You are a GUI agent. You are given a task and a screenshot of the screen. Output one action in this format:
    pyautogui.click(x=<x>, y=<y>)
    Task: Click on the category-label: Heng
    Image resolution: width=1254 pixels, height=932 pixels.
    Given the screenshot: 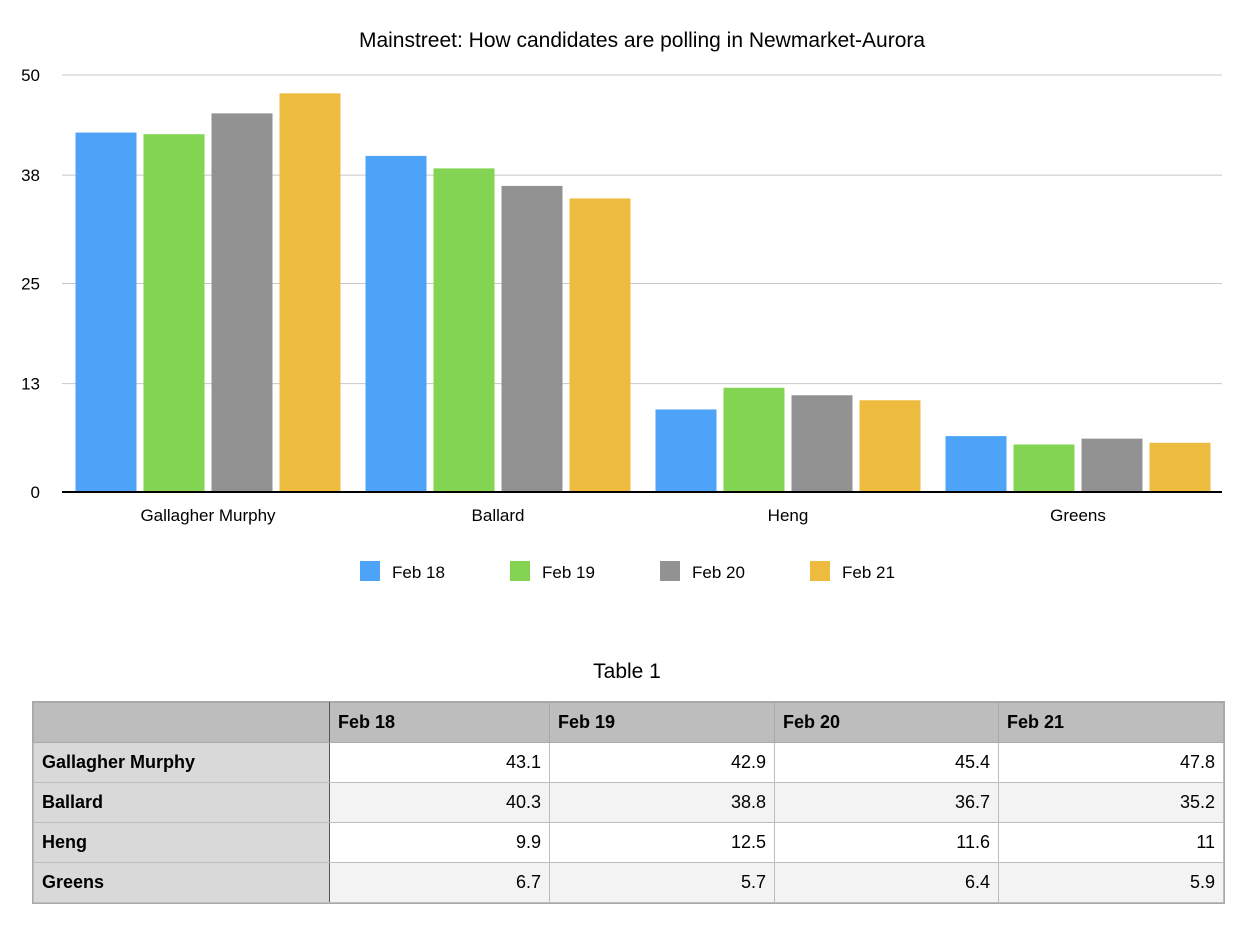 What is the action you would take?
    pyautogui.click(x=788, y=515)
    